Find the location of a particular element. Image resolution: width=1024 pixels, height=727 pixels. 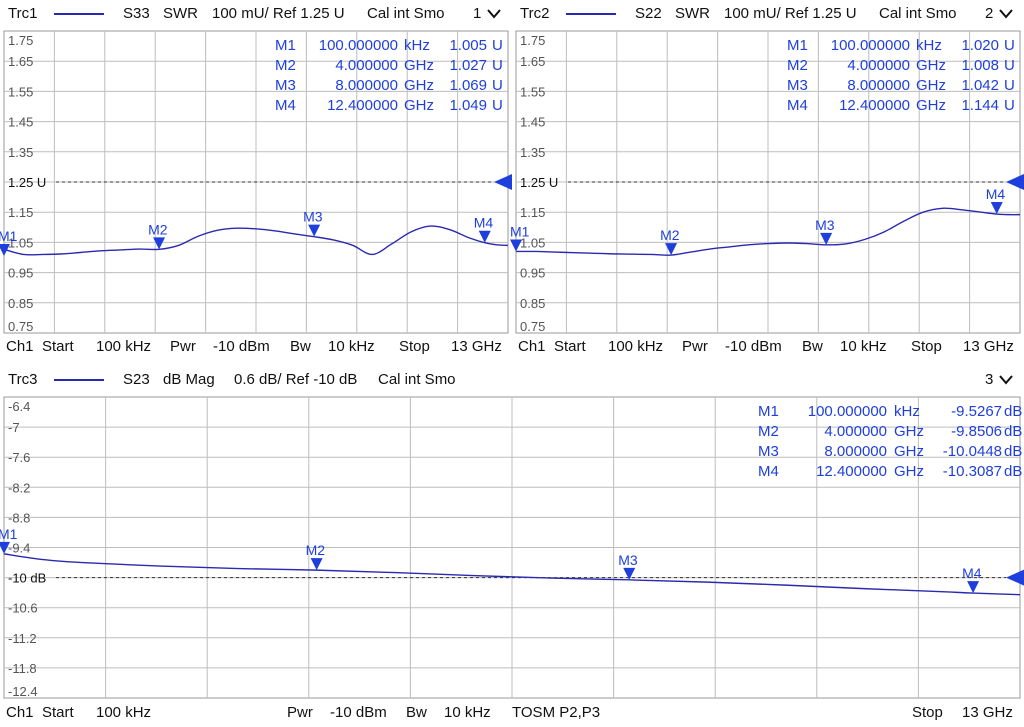

y-tick-label: 1.45 is located at coordinates (532, 122).